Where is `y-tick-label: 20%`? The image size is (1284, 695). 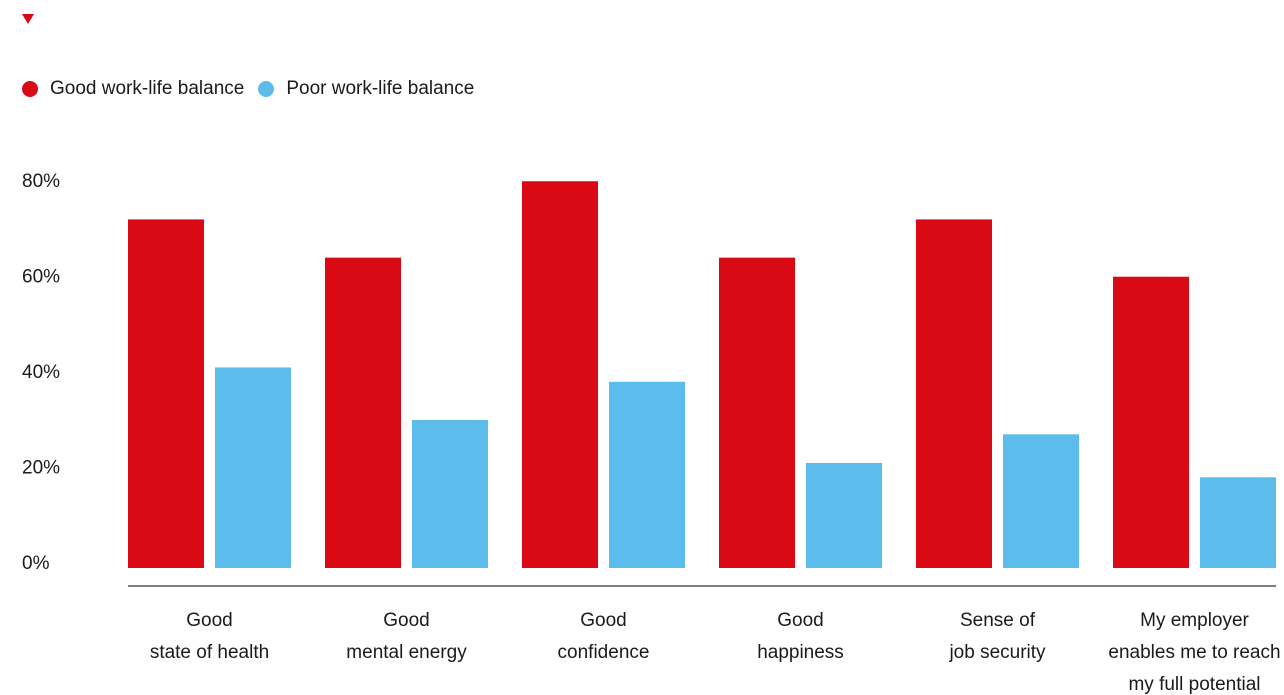 y-tick-label: 20% is located at coordinates (41, 468).